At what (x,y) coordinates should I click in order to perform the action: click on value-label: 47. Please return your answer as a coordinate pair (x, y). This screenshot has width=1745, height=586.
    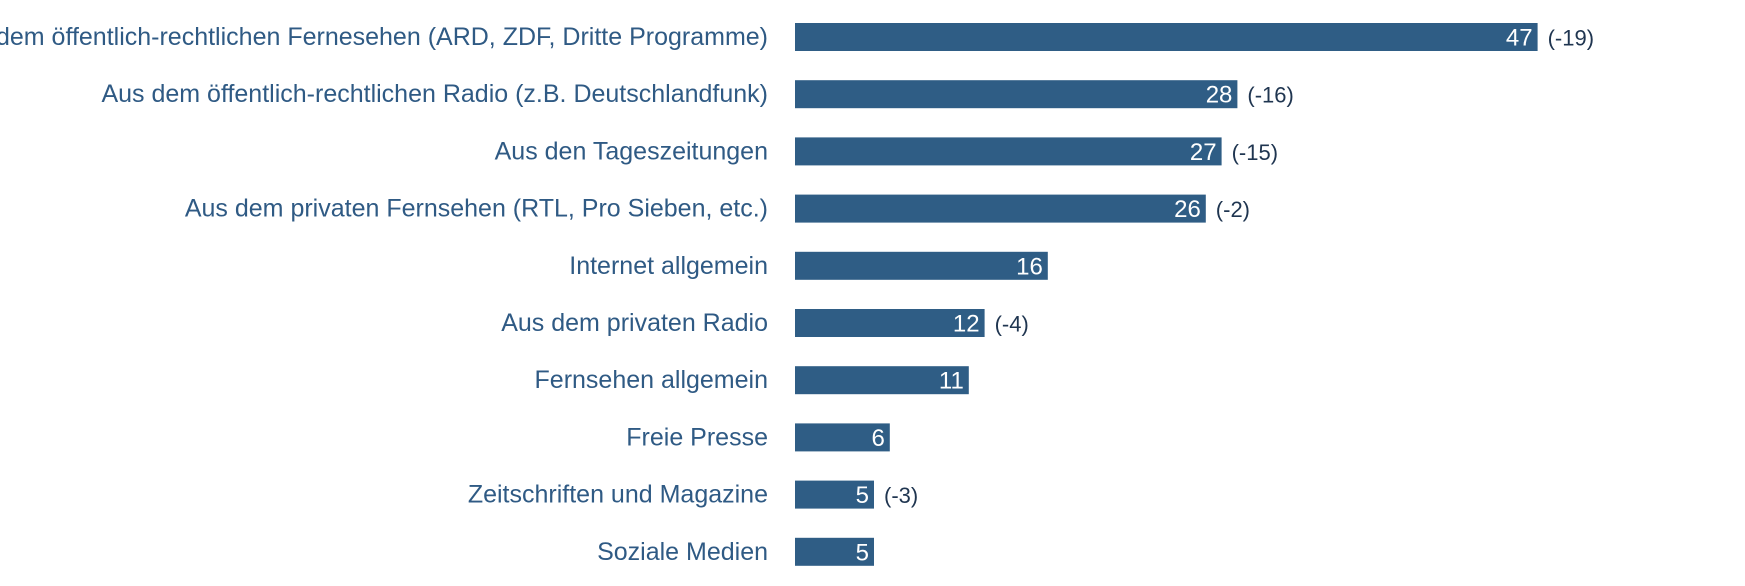
    Looking at the image, I should click on (1519, 38).